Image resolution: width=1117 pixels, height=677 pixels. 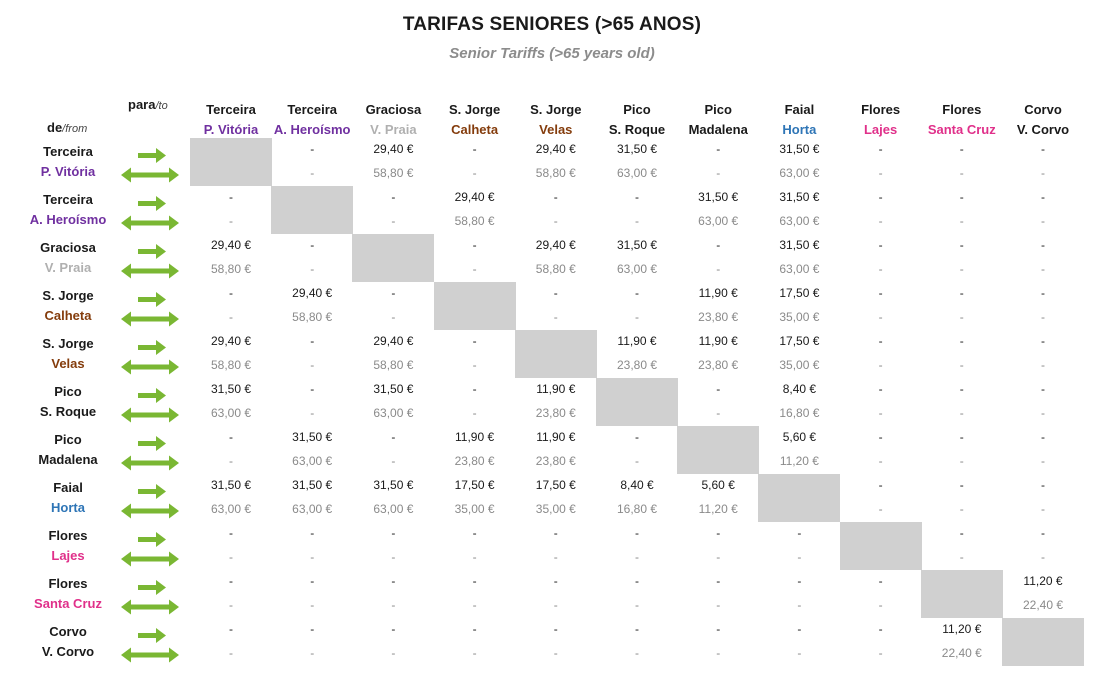 I want to click on from-header: de/from, so click(x=67, y=127).